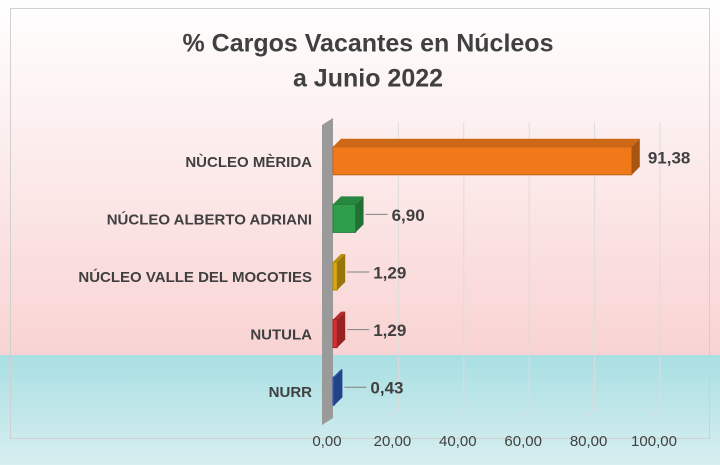  I want to click on x-tick-label: 0,00, so click(326, 441).